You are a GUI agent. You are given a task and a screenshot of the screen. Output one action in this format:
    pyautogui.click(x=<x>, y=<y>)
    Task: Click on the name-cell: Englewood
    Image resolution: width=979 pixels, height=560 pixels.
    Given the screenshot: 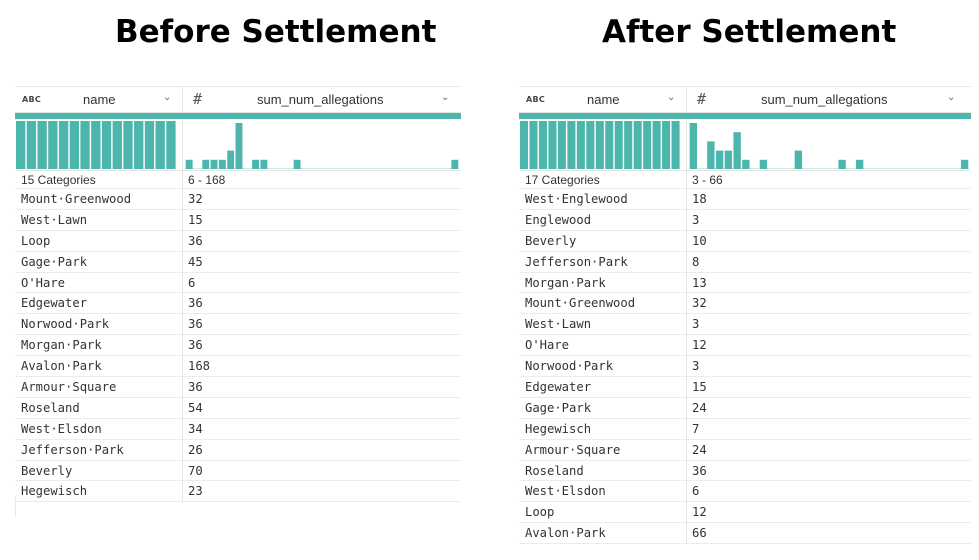 What is the action you would take?
    pyautogui.click(x=558, y=219)
    